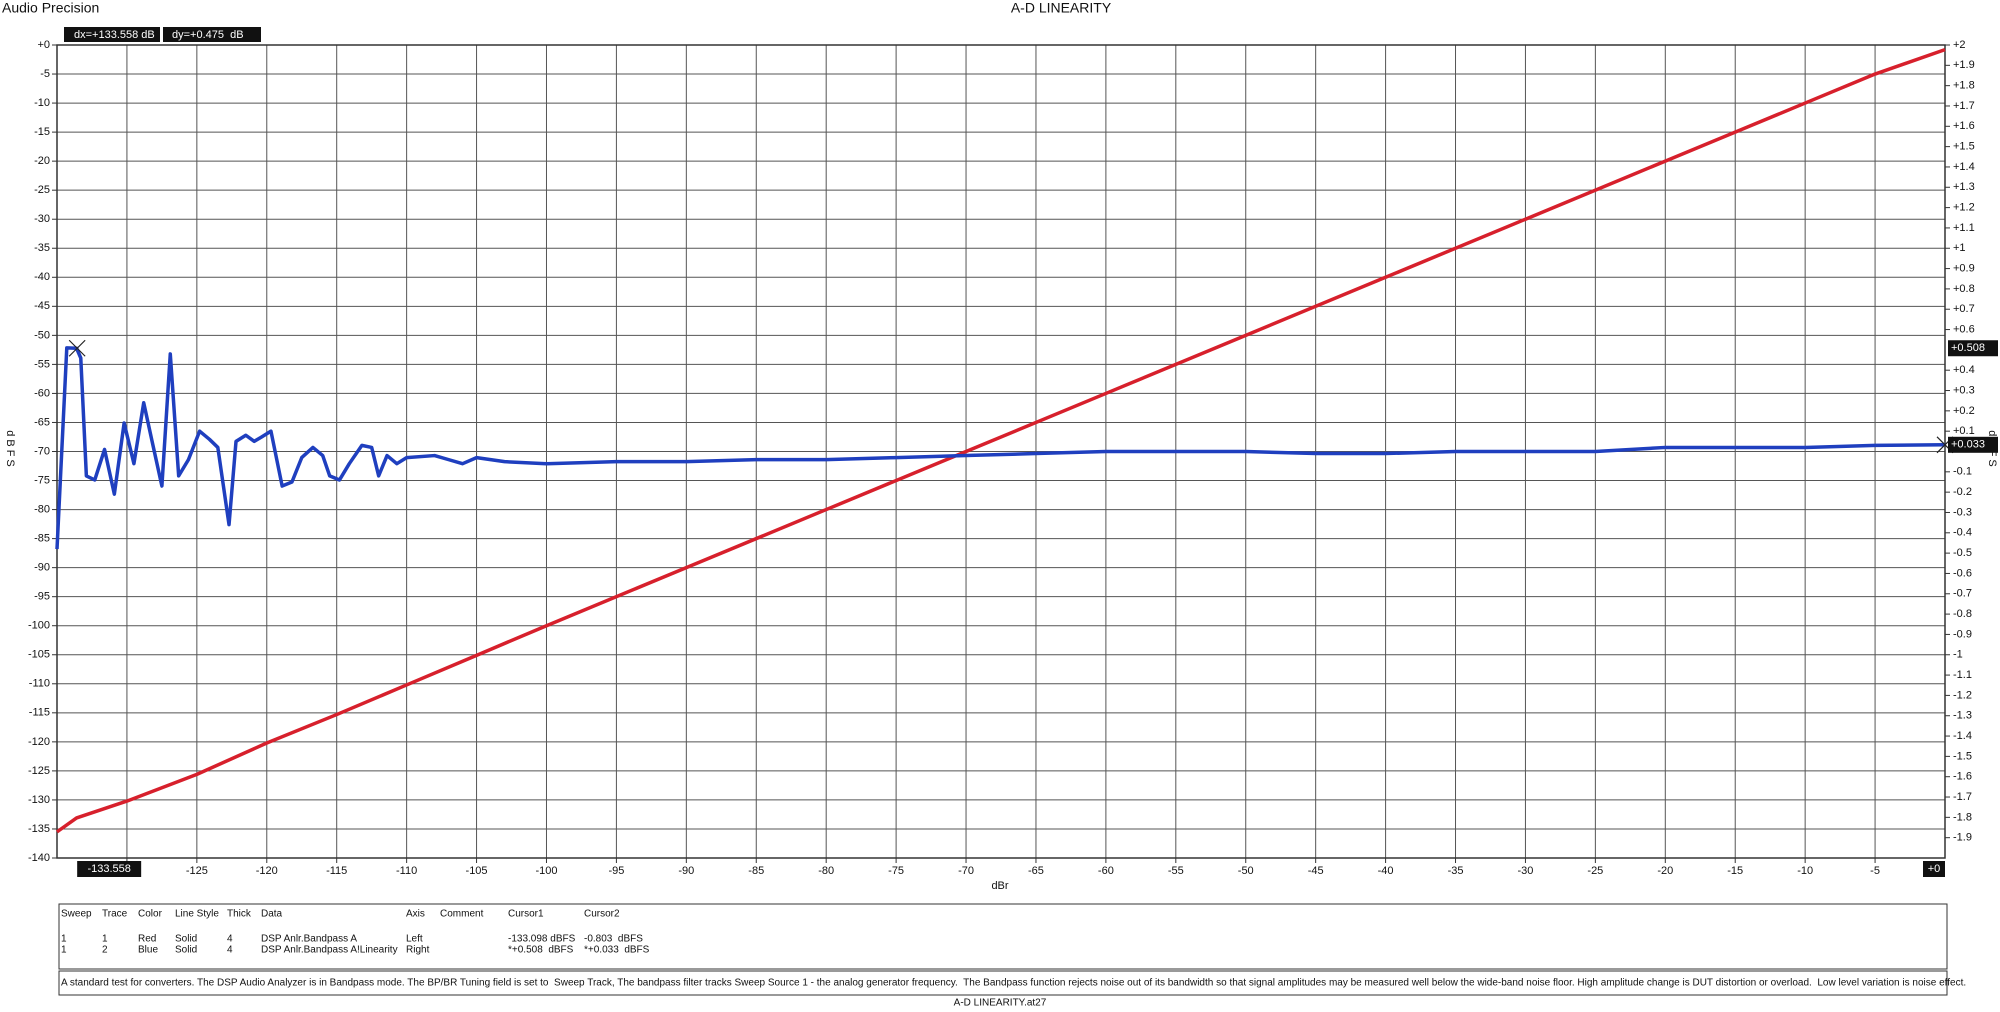  Describe the element at coordinates (1964, 411) in the screenshot. I see `y2-tick-label: +0.2` at that location.